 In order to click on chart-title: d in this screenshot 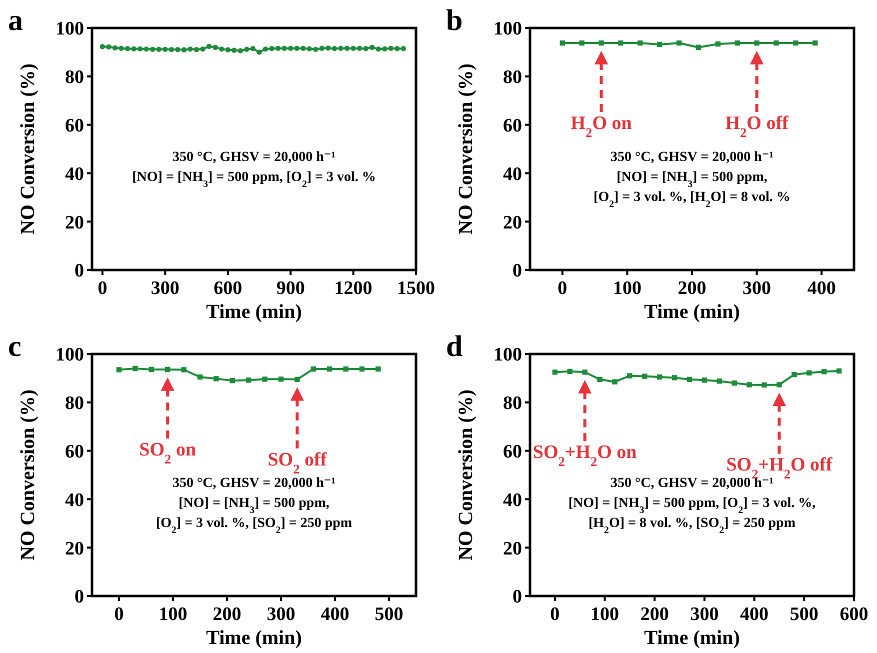, I will do `click(454, 346)`.